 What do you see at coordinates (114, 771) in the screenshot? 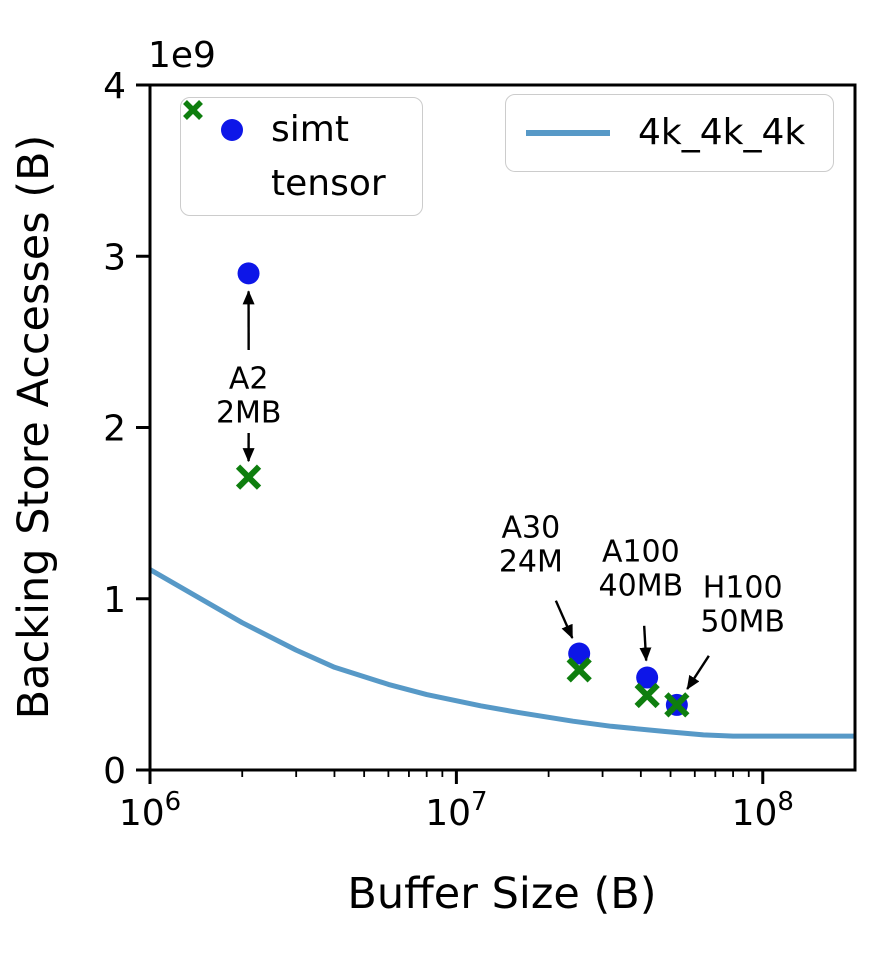
I see `y-tick-label: 0` at bounding box center [114, 771].